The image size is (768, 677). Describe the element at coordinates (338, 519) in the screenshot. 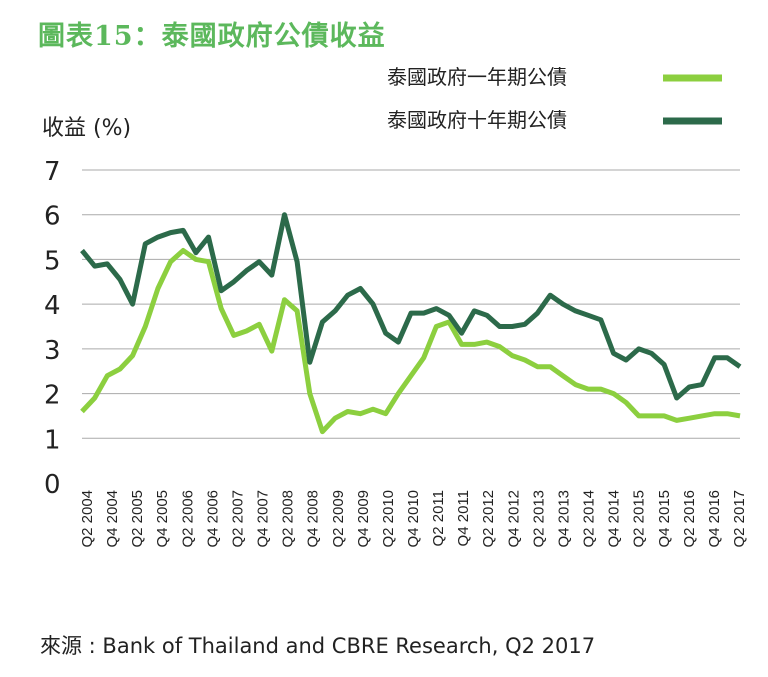

I see `x-tick-label: Q2 2009` at that location.